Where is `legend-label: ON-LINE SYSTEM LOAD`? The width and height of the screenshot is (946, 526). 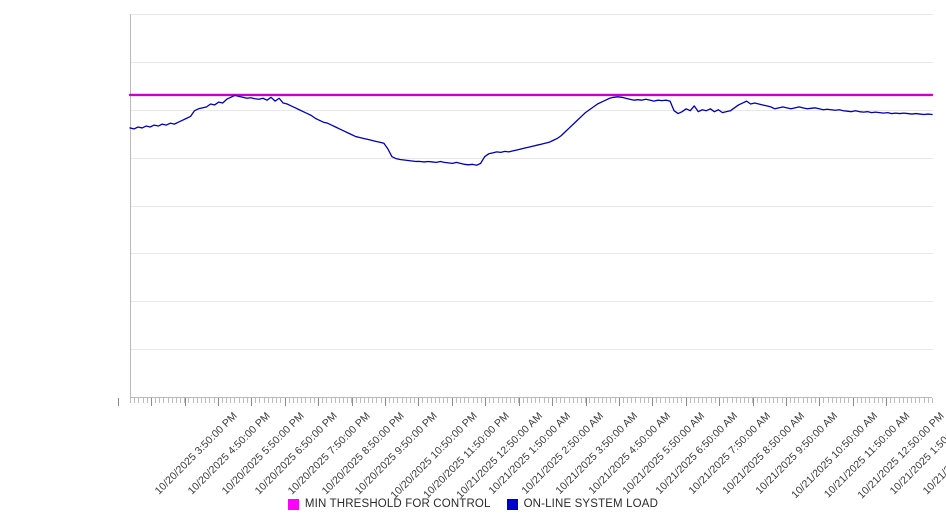
legend-label: ON-LINE SYSTEM LOAD is located at coordinates (591, 504).